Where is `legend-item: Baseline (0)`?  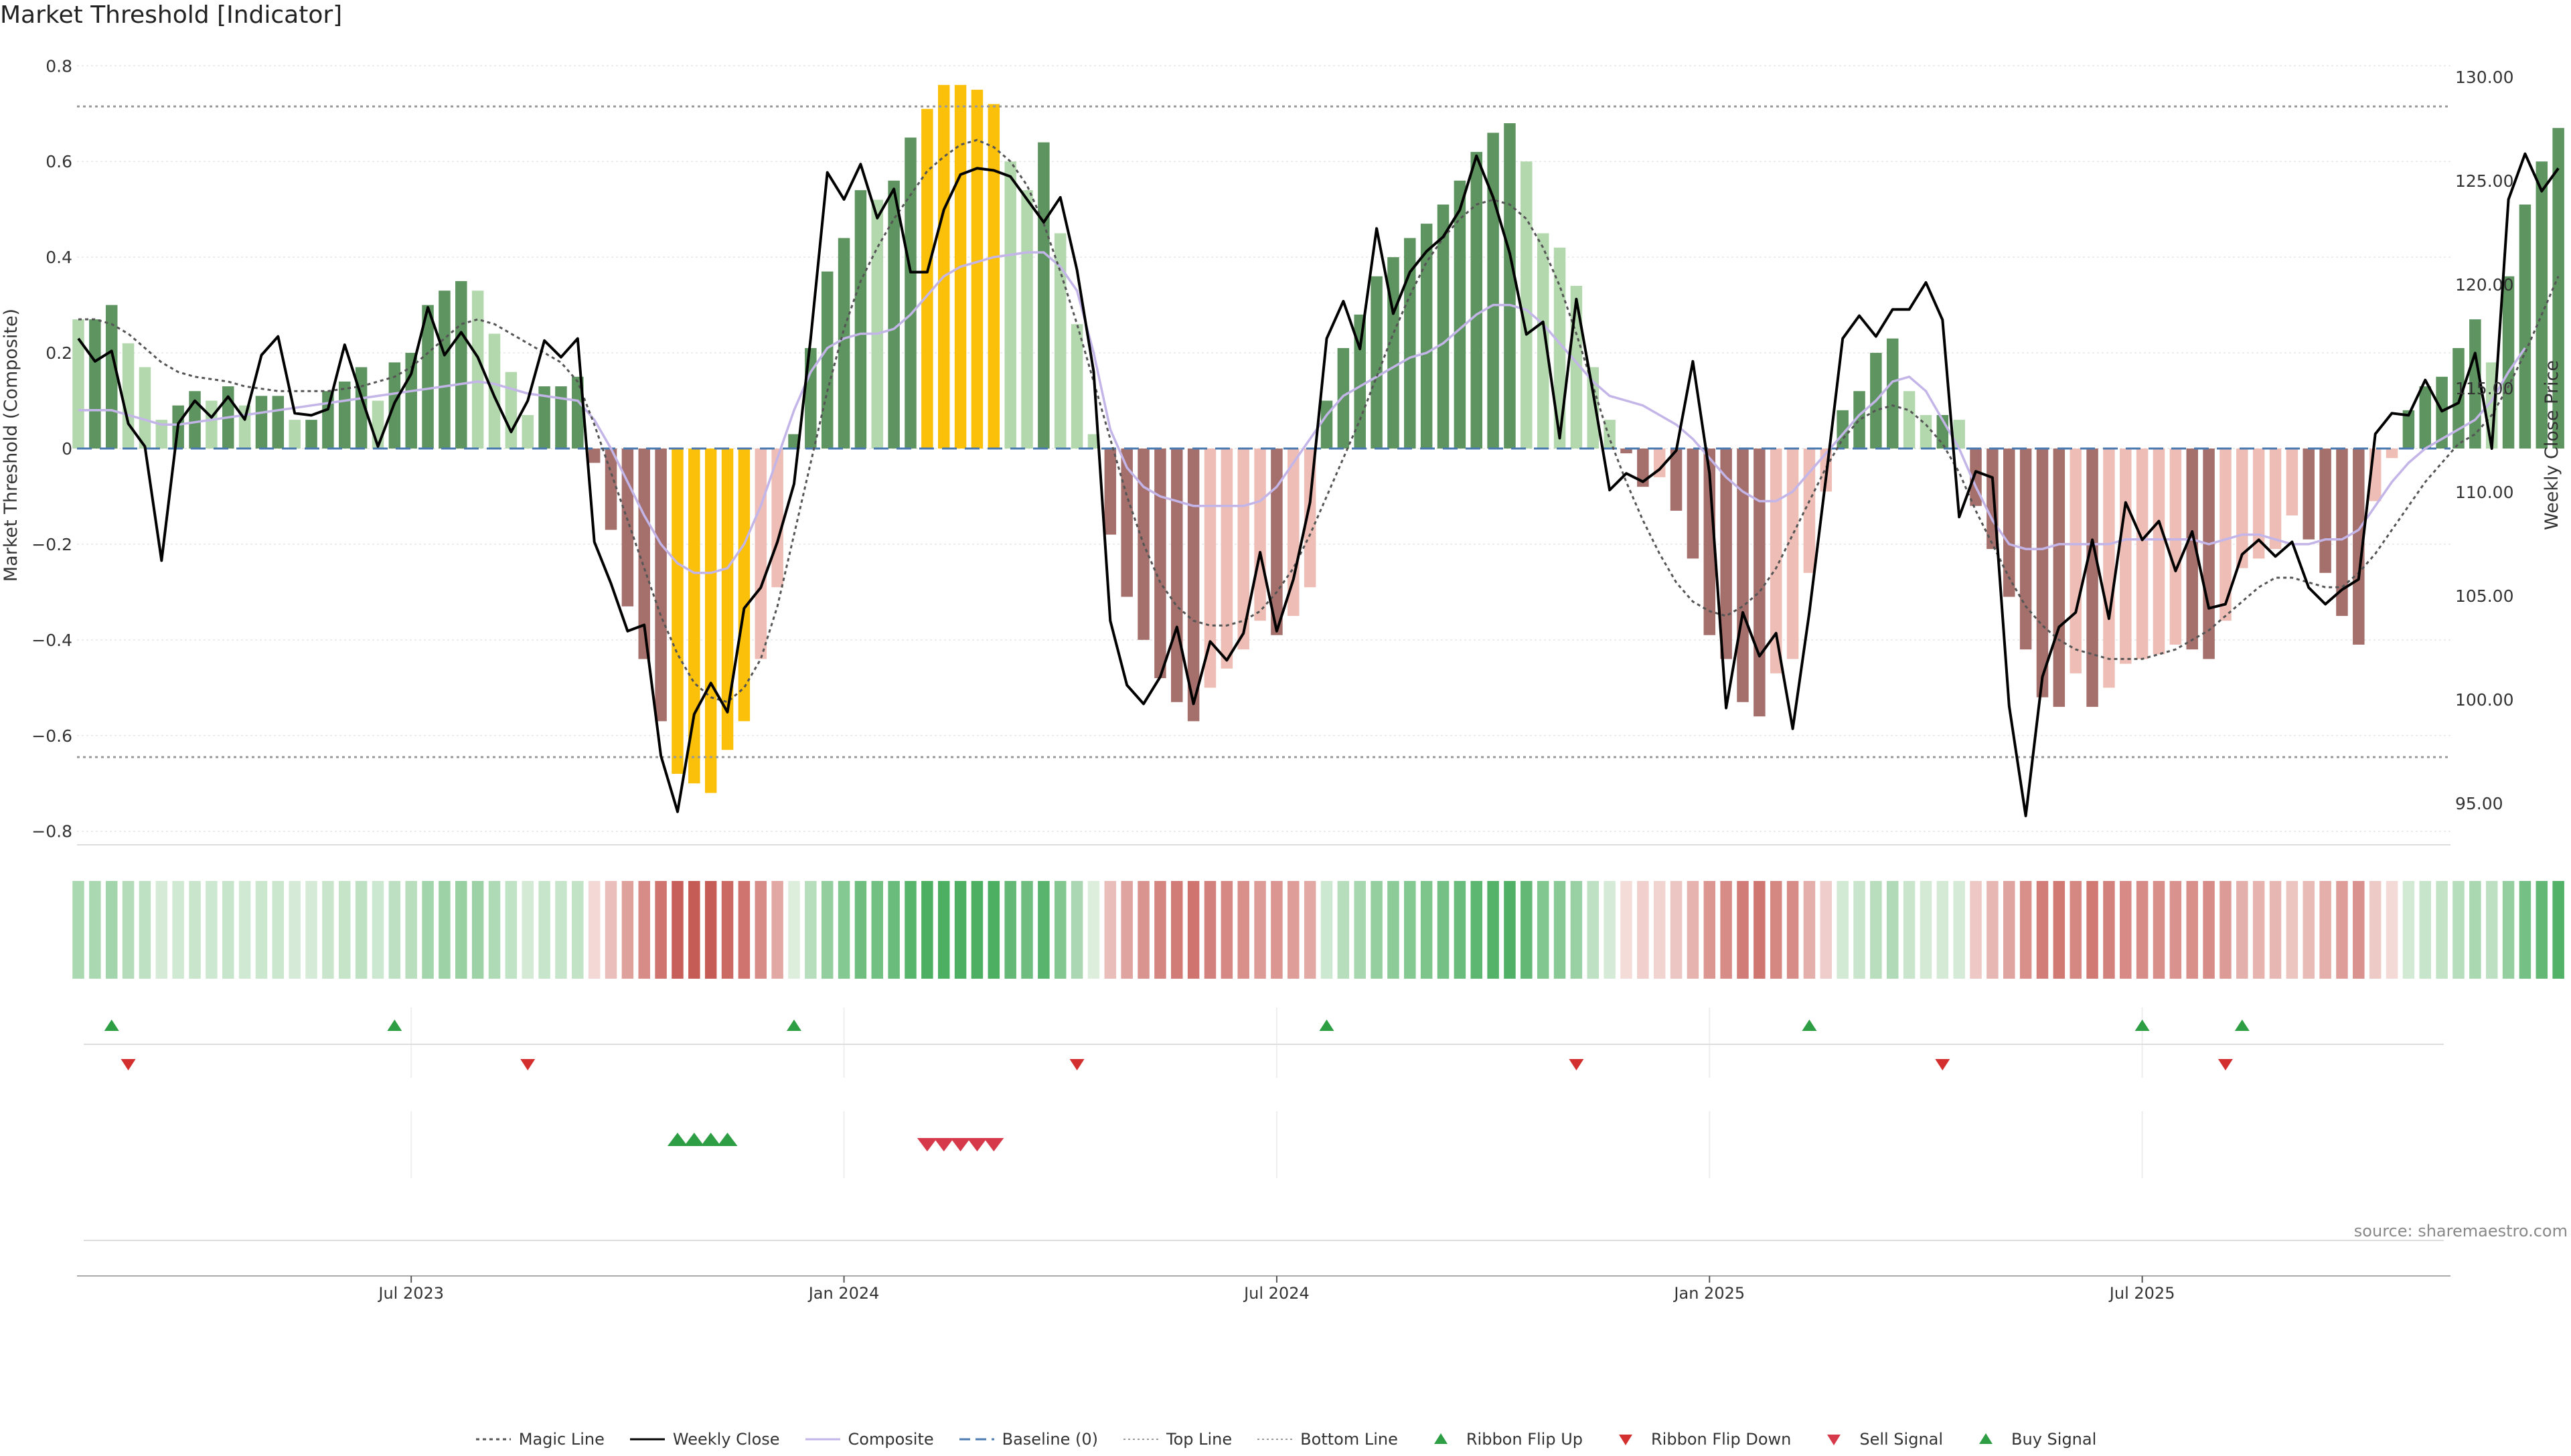
legend-item: Baseline (0) is located at coordinates (1028, 1439).